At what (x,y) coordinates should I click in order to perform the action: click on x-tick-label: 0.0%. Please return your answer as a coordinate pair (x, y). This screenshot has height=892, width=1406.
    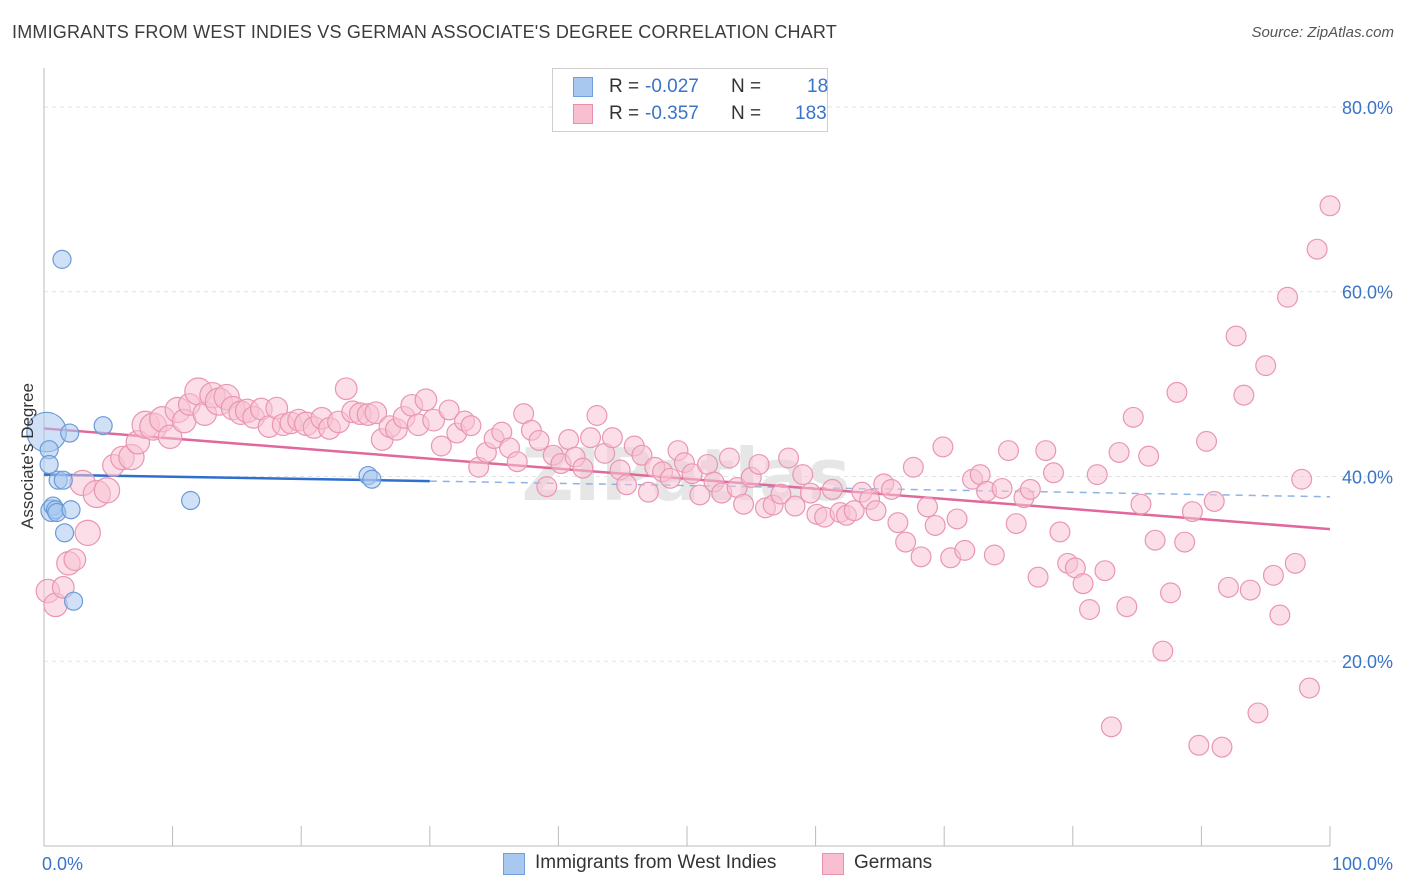
    Looking at the image, I should click on (62, 864).